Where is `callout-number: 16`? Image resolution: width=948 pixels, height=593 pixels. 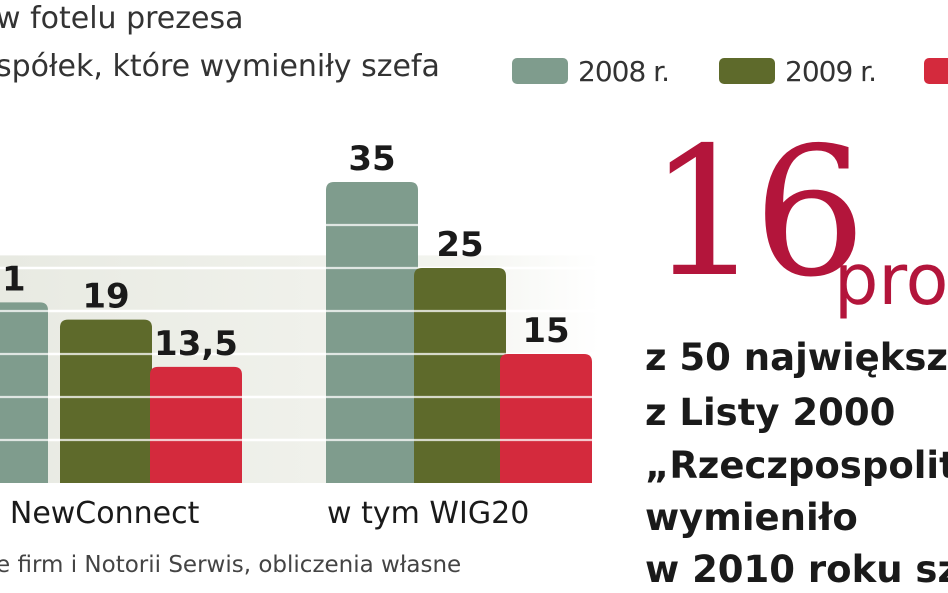
callout-number: 16 is located at coordinates (757, 212).